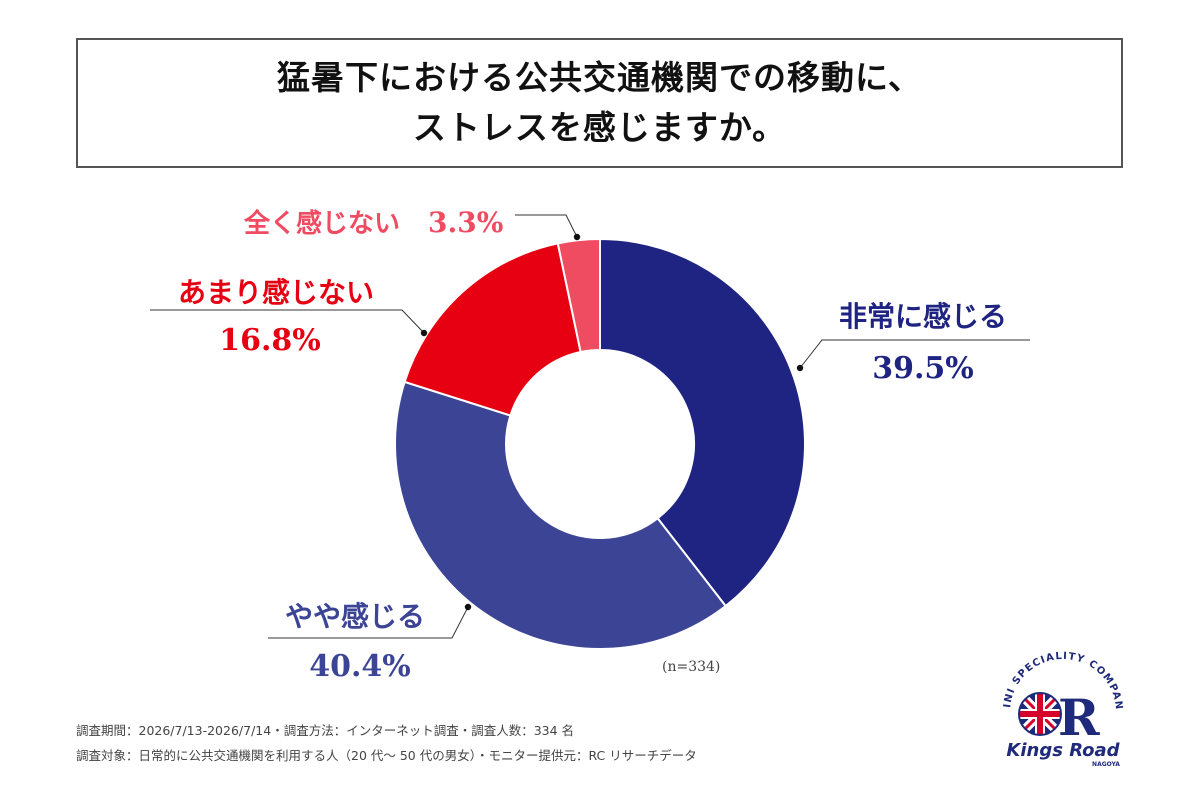 This screenshot has width=1200, height=800. What do you see at coordinates (923, 316) in the screenshot?
I see `slice-label-1: 非常に感じる` at bounding box center [923, 316].